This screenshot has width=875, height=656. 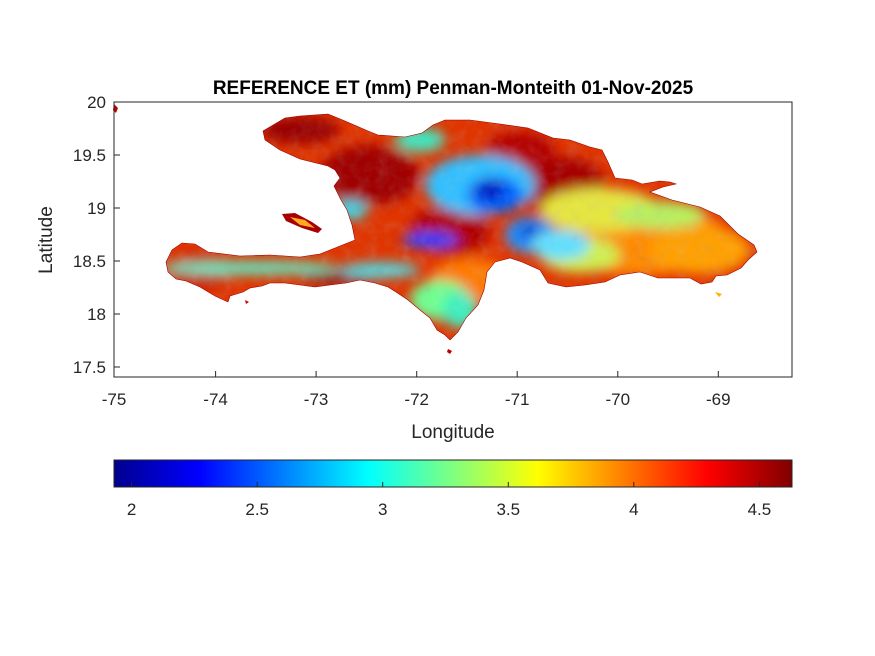 I want to click on y-tick-label: 18, so click(x=96, y=314).